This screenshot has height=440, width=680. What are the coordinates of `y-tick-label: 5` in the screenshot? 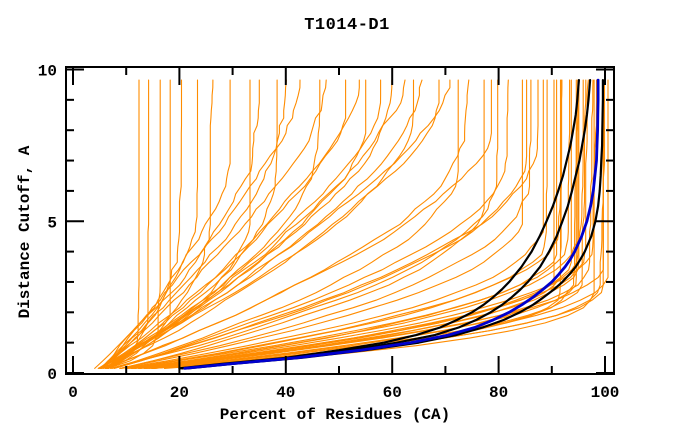 It's located at (52, 223).